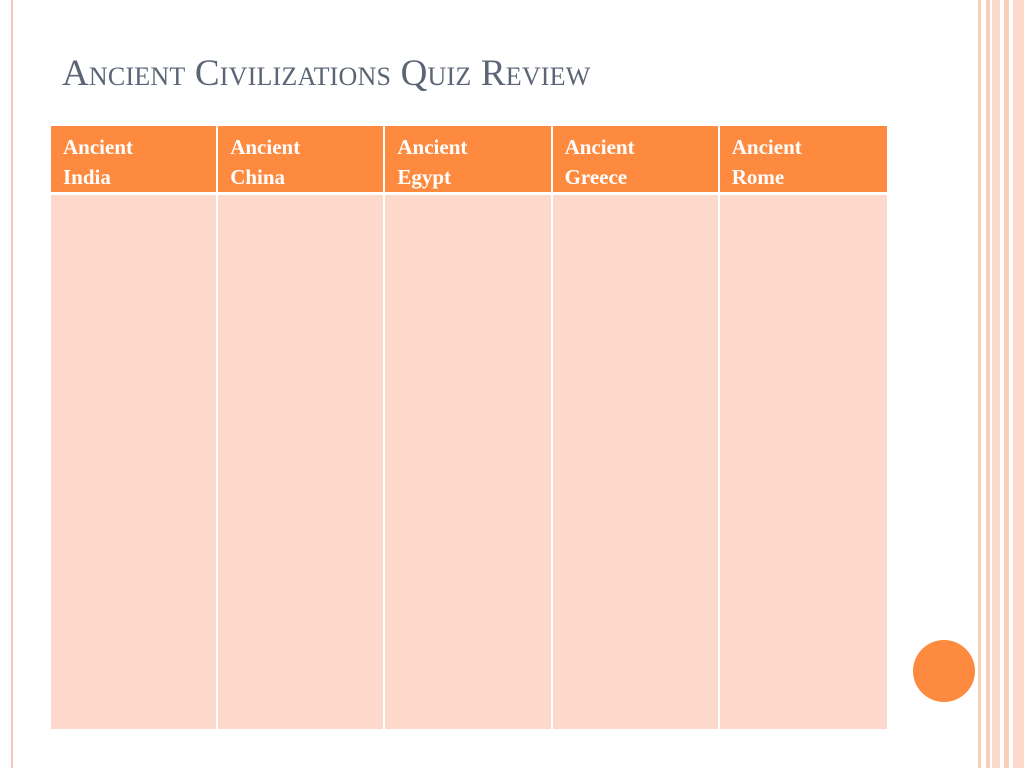 The image size is (1024, 768). I want to click on accent-circle, so click(944, 671).